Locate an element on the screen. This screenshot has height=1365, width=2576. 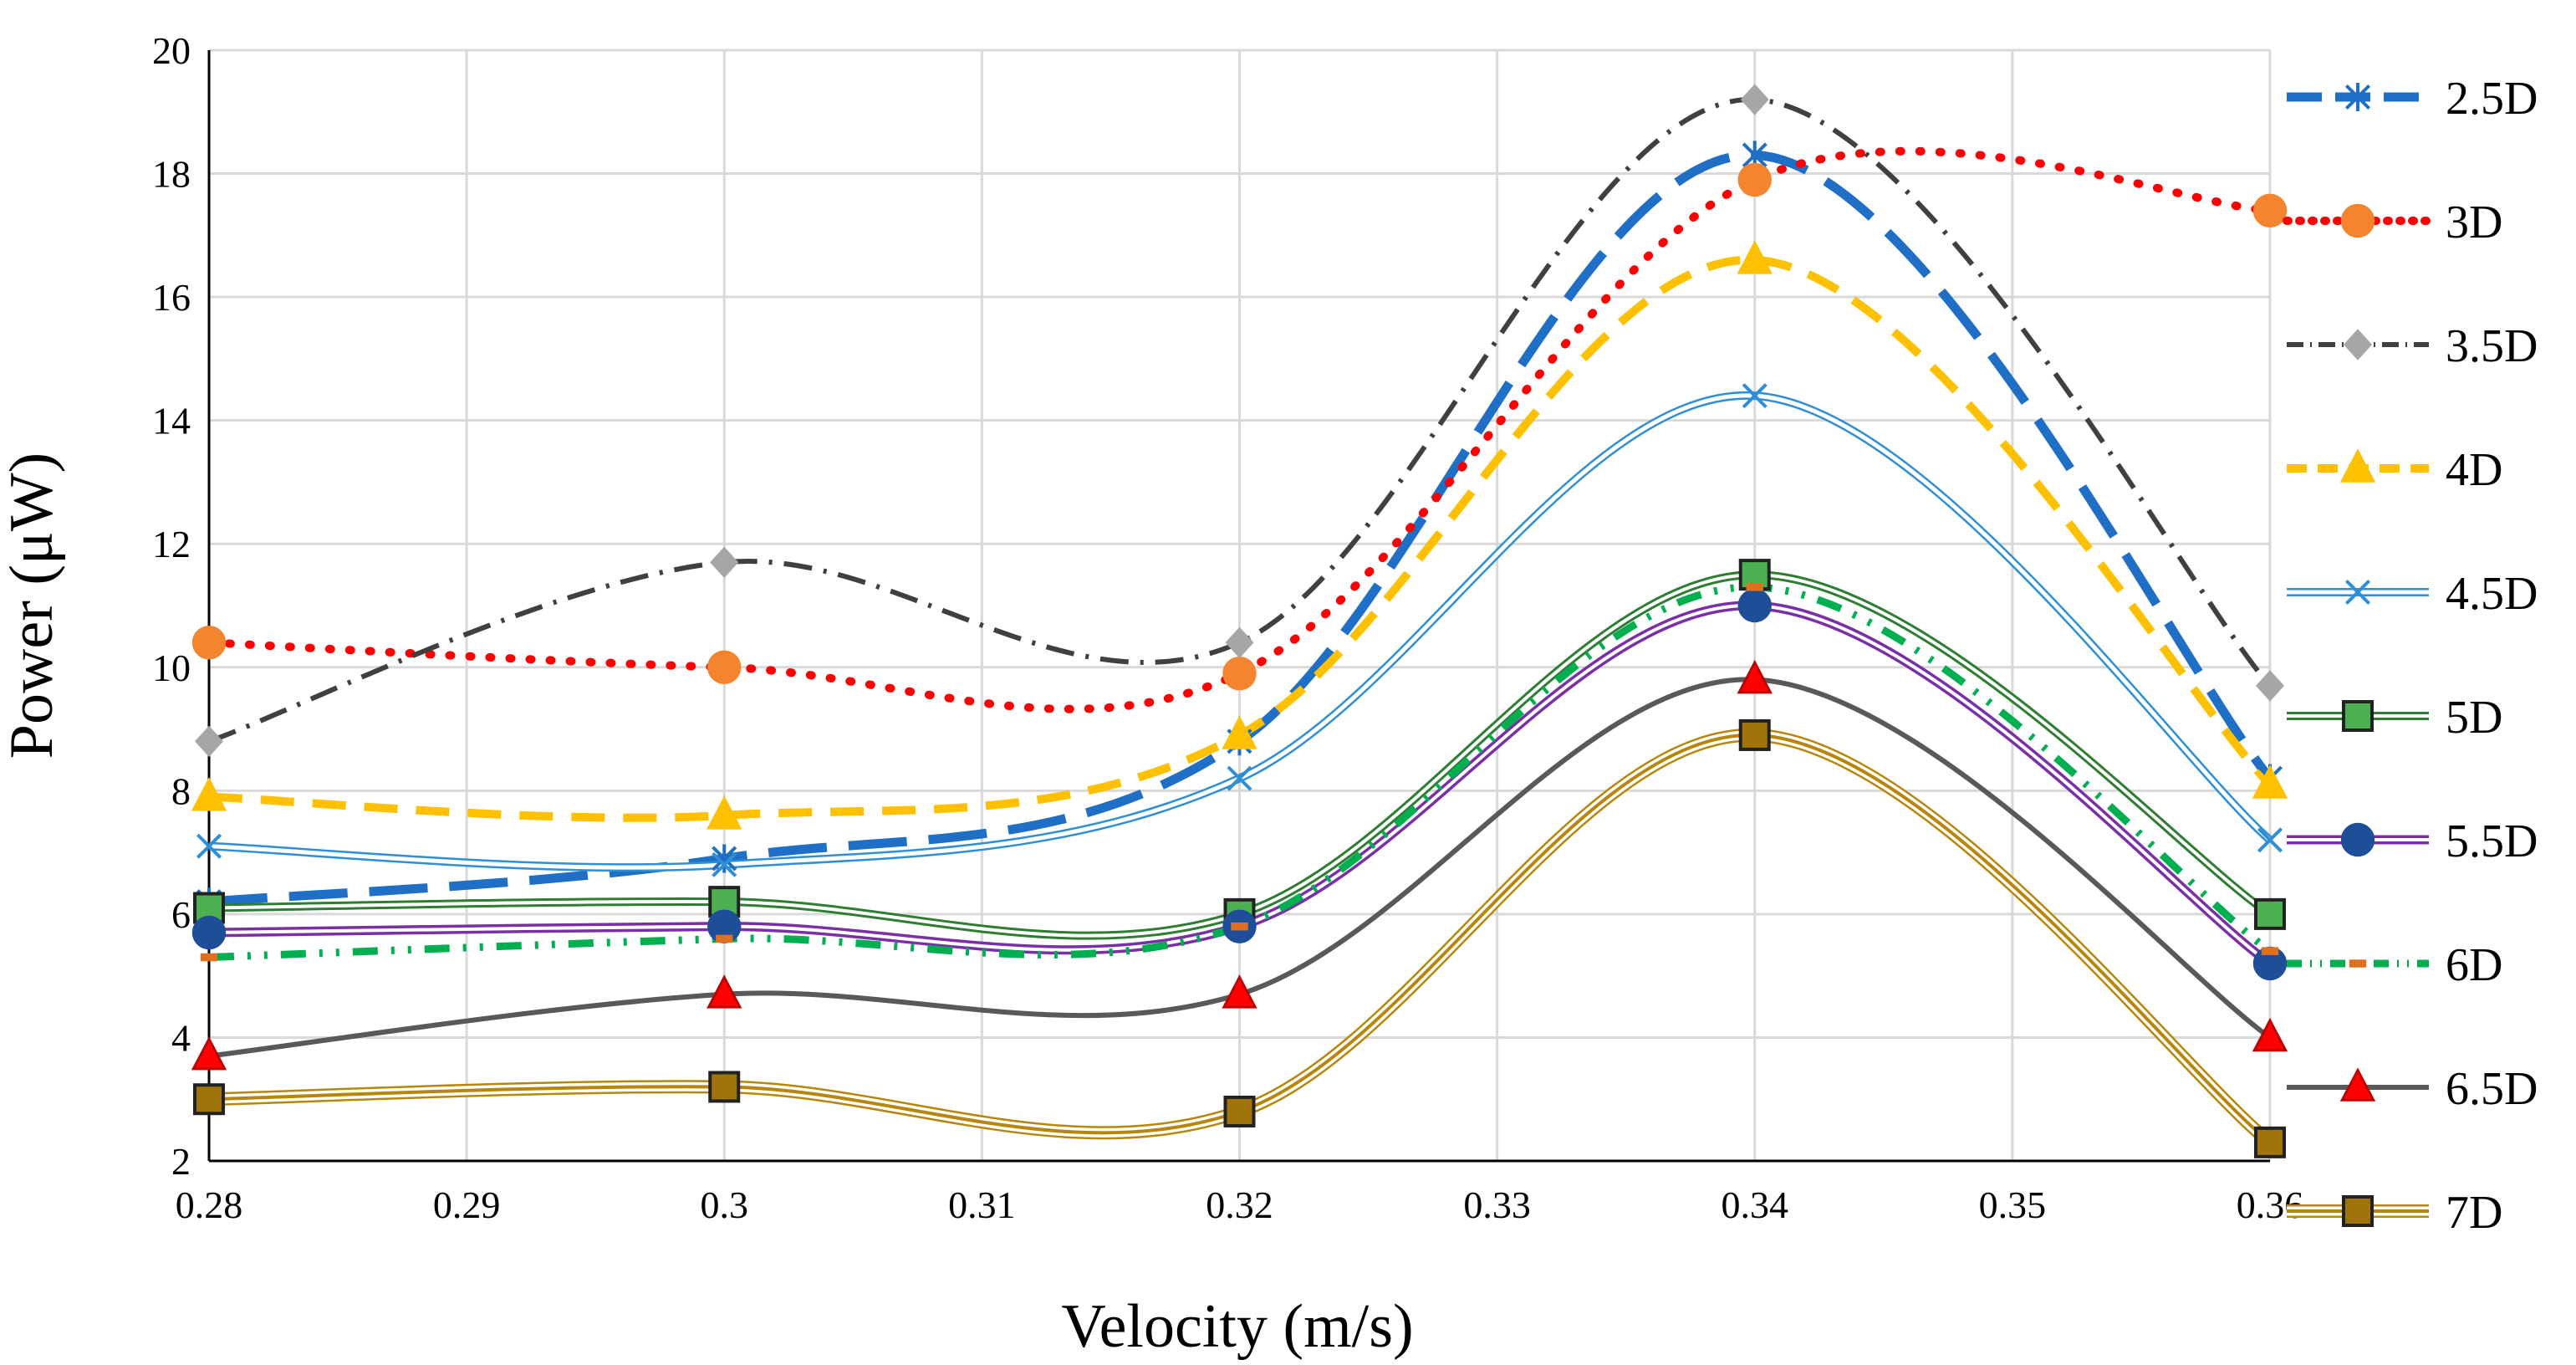
legend-label-7D: 7D is located at coordinates (2474, 1213).